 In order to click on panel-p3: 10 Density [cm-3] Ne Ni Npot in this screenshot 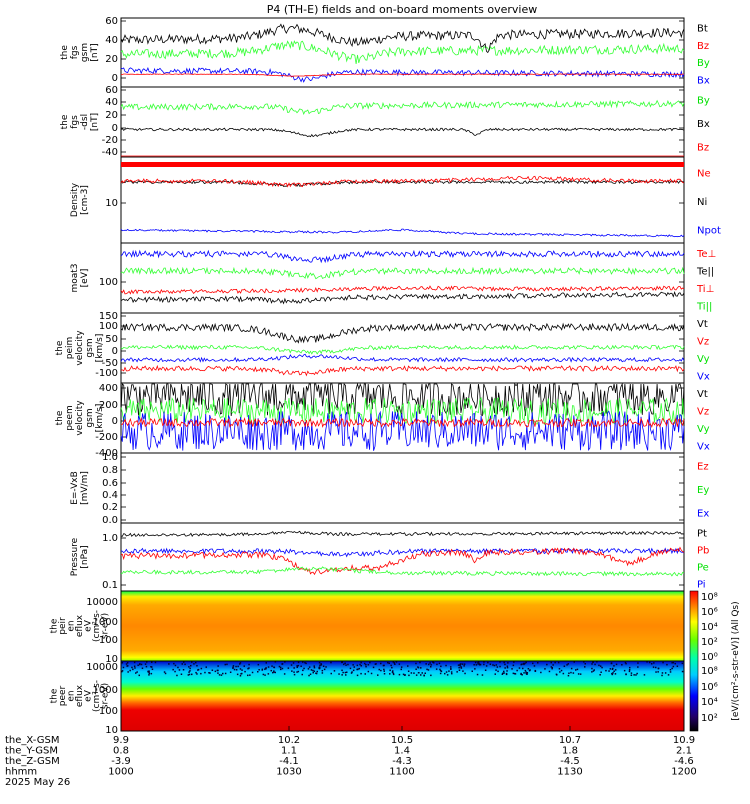, I will do `click(395, 200)`.